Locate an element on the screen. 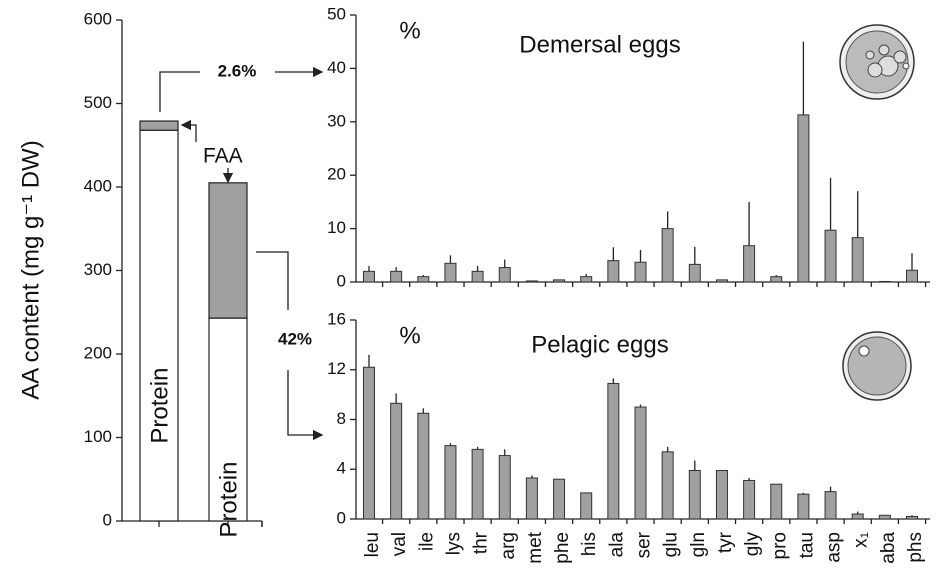 The height and width of the screenshot is (585, 938). annotation: 42% is located at coordinates (295, 338).